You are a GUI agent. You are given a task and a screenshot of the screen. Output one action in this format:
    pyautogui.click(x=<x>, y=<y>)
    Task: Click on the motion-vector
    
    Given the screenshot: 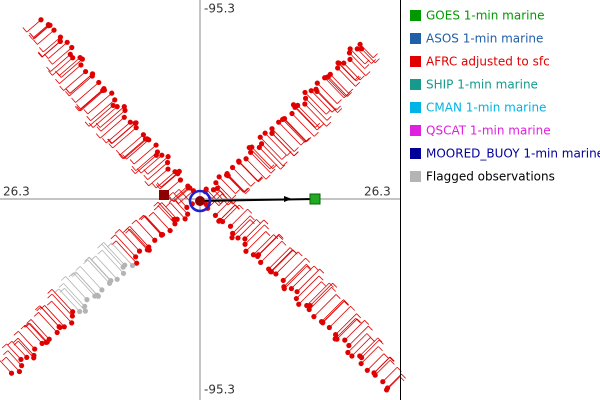 What is the action you would take?
    pyautogui.click(x=257, y=200)
    